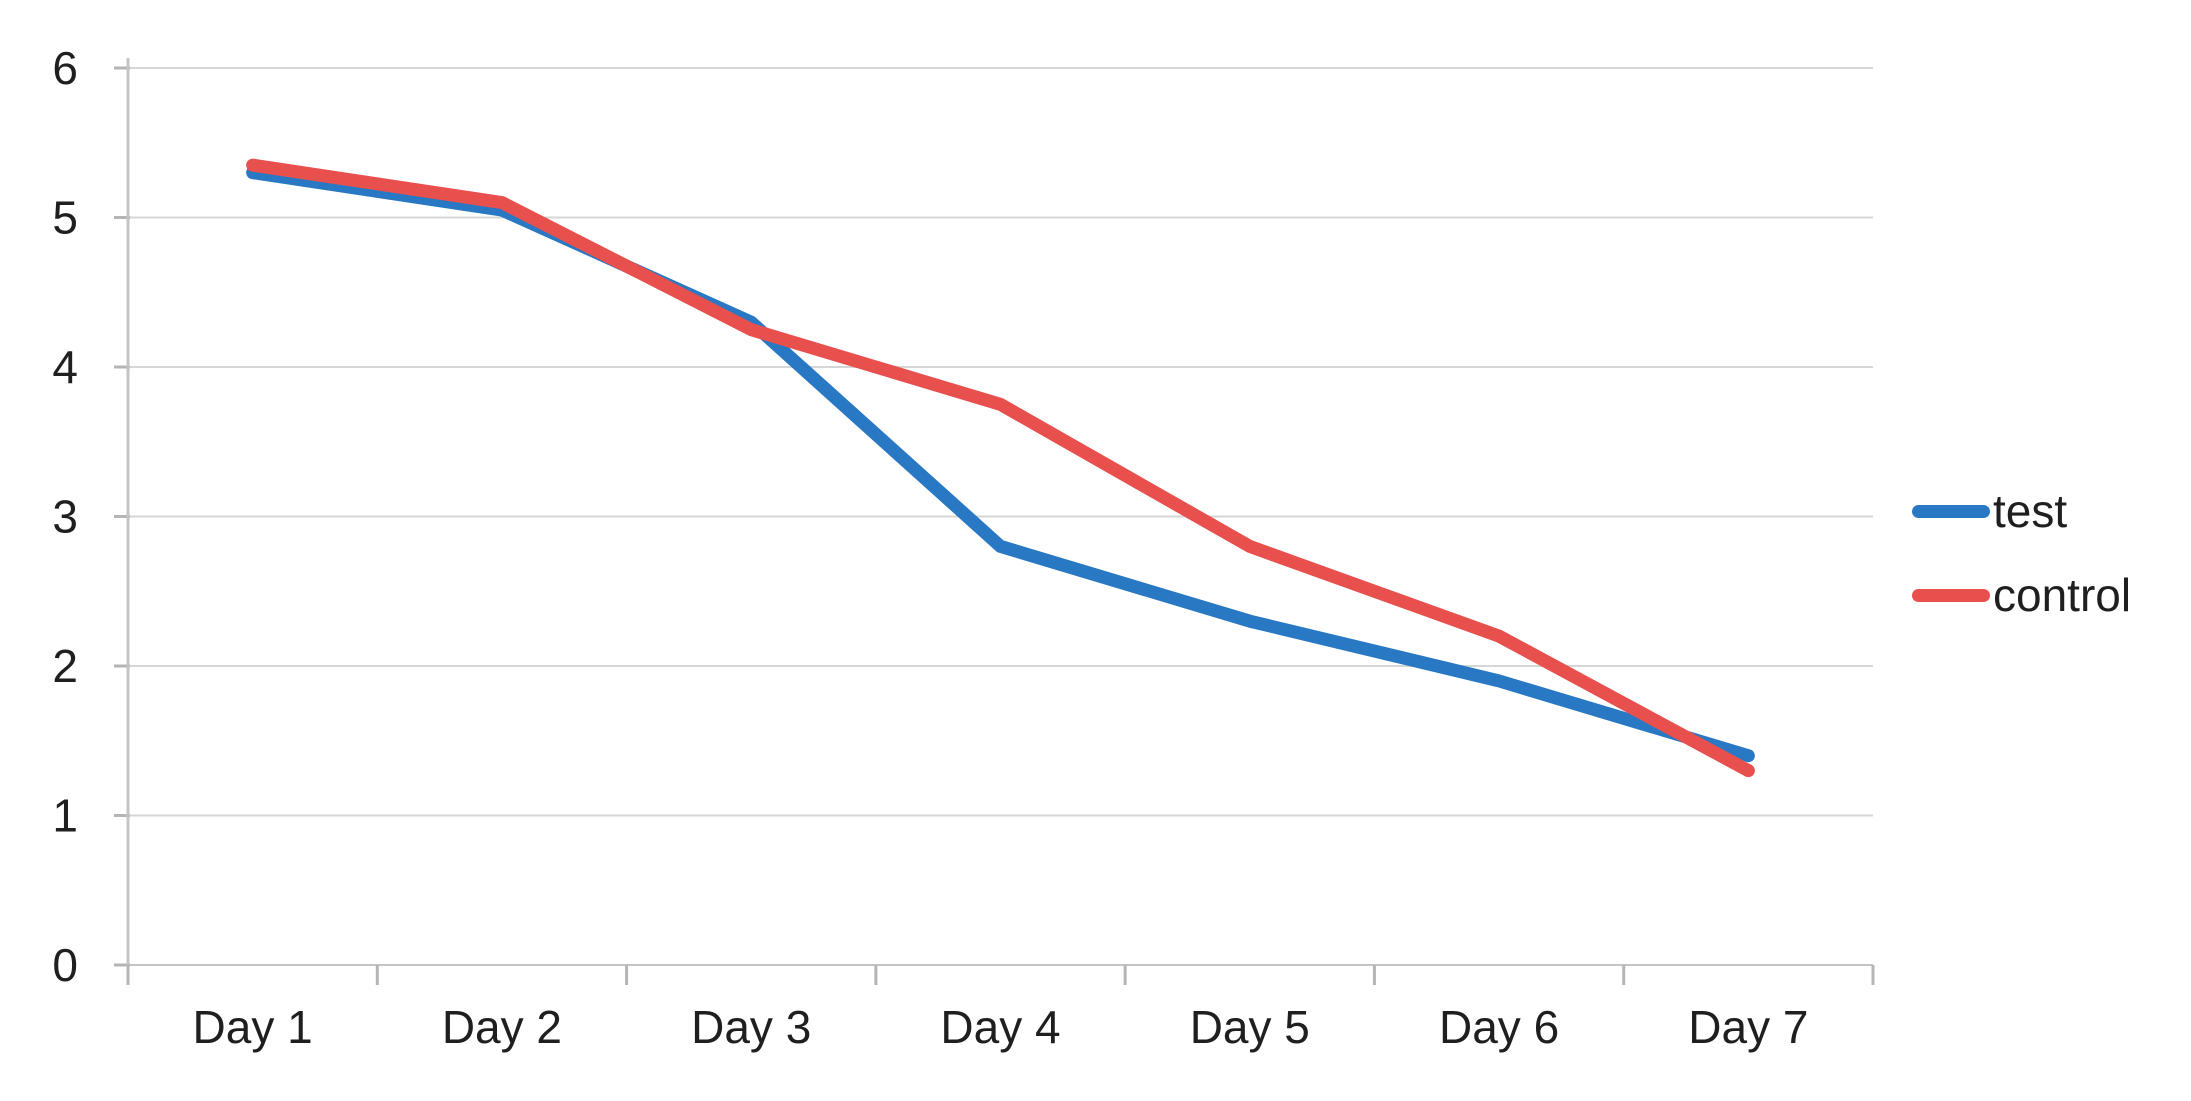 Image resolution: width=2191 pixels, height=1101 pixels. Describe the element at coordinates (1499, 1027) in the screenshot. I see `x-axis-category-label: Day 6` at that location.